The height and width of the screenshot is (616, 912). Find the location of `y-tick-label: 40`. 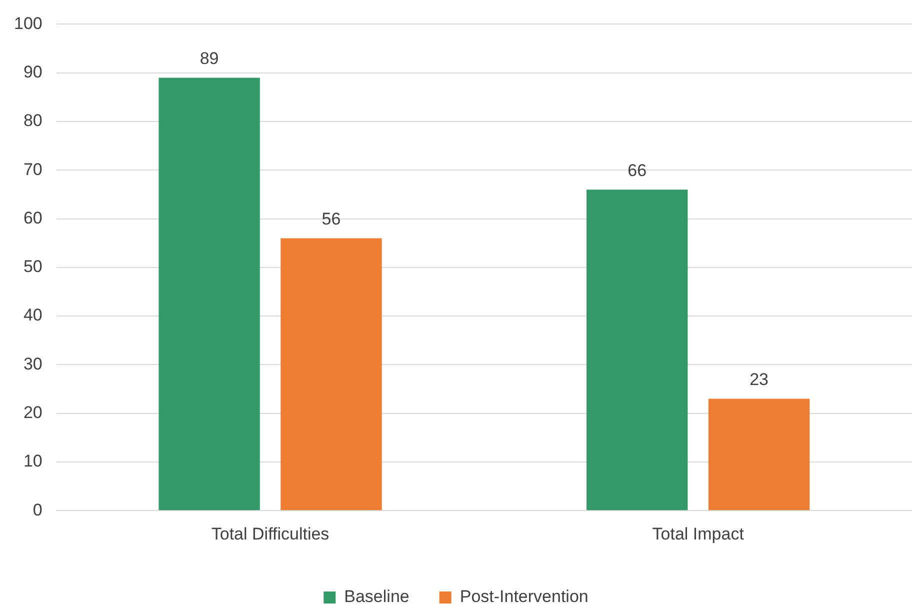

y-tick-label: 40 is located at coordinates (32, 315).